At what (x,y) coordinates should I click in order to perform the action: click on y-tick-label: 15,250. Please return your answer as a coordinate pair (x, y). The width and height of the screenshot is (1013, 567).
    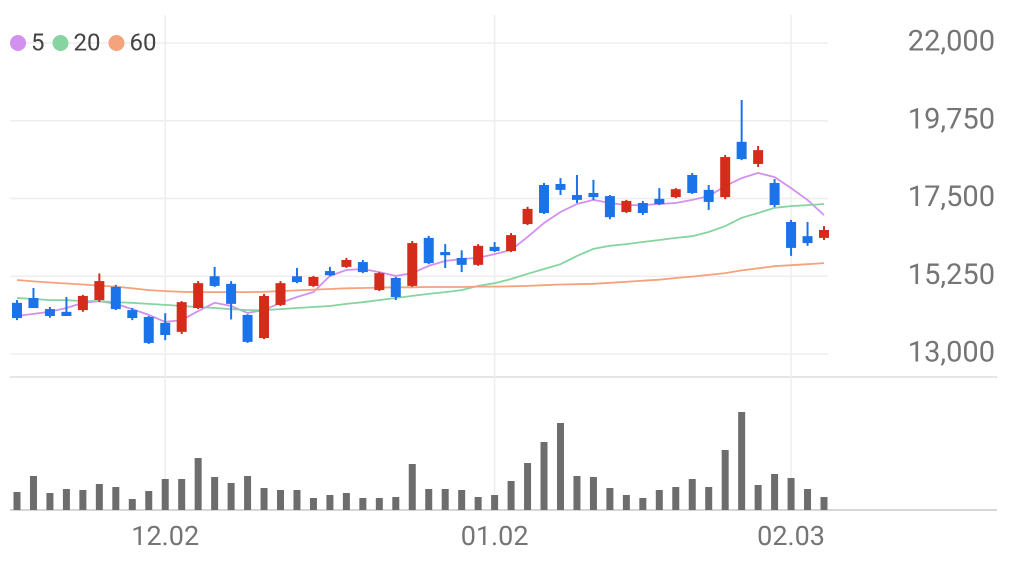
    Looking at the image, I should click on (951, 275).